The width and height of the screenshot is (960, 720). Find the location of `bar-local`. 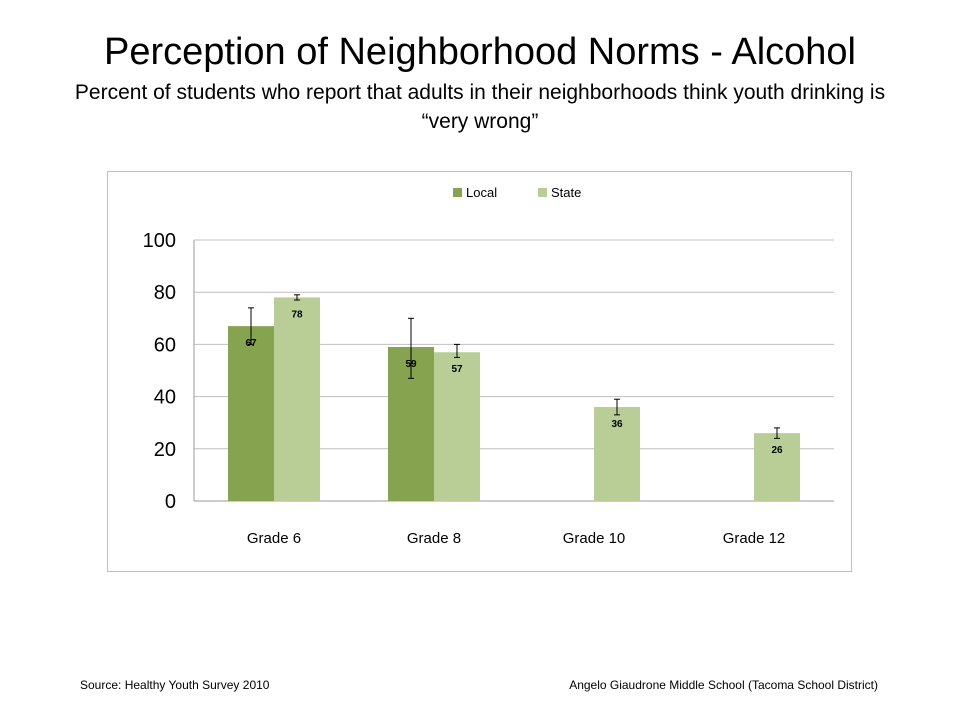

bar-local is located at coordinates (251, 413).